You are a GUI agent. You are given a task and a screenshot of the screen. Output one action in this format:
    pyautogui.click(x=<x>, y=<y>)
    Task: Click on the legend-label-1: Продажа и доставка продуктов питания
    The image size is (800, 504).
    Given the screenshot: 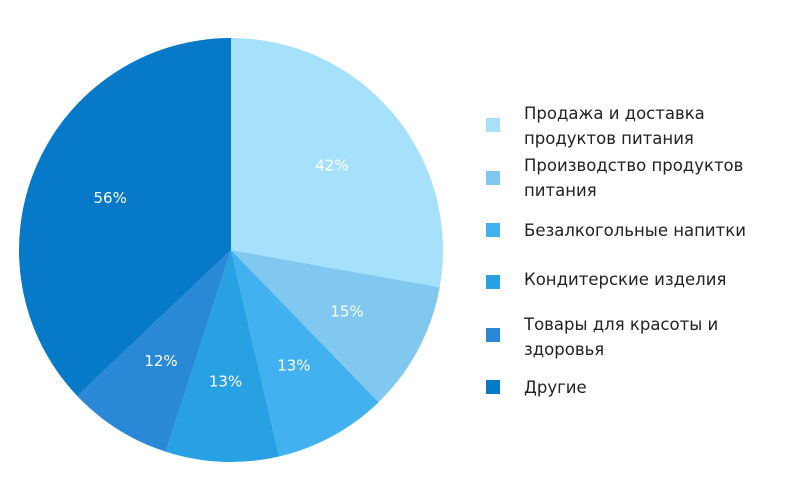 What is the action you would take?
    pyautogui.click(x=614, y=126)
    